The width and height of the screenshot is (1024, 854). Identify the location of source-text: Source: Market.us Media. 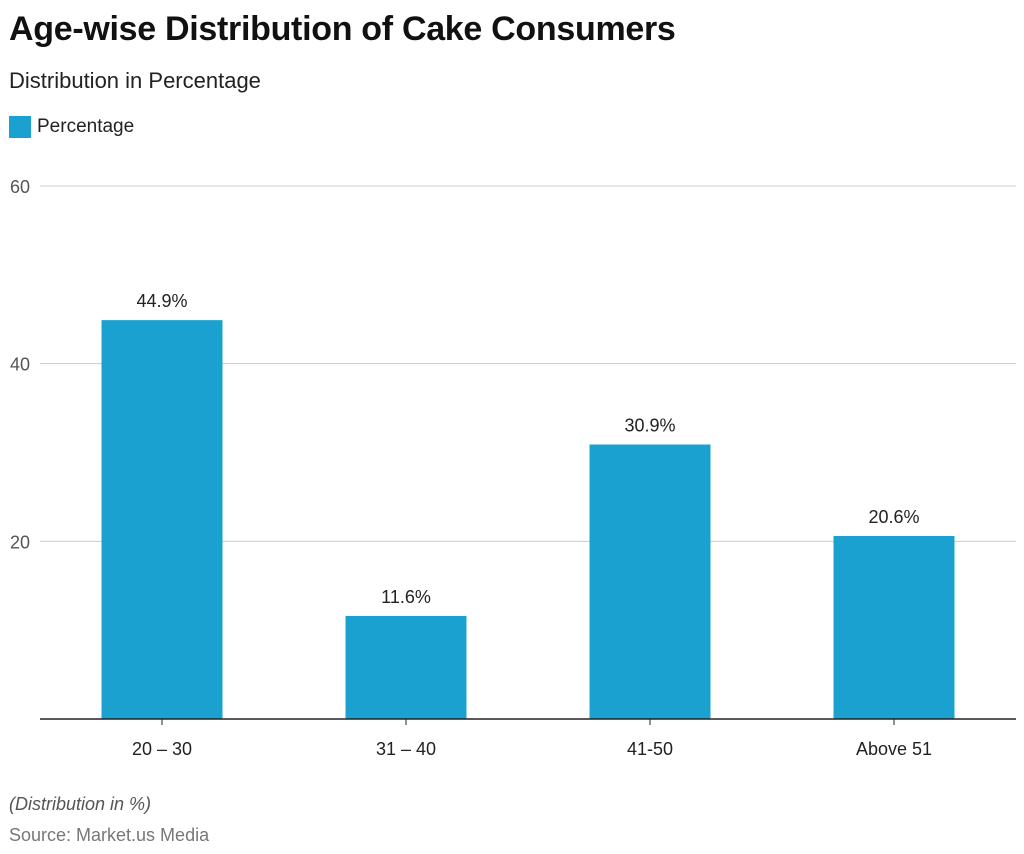
(109, 835).